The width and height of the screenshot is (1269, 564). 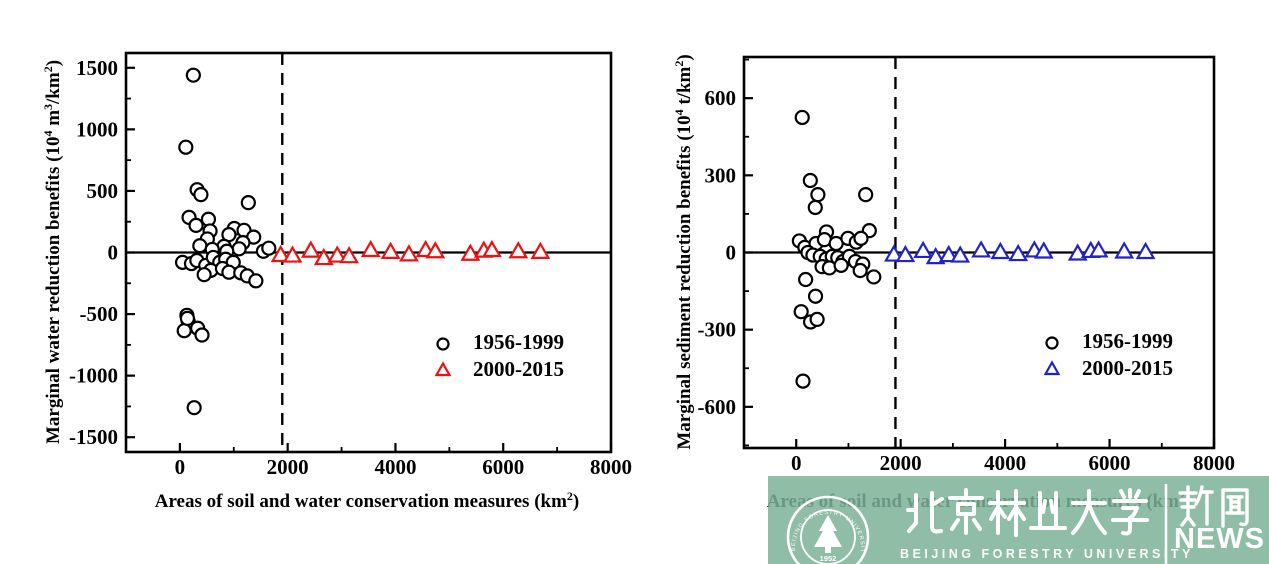 I want to click on y-tick-label: 500, so click(x=103, y=191).